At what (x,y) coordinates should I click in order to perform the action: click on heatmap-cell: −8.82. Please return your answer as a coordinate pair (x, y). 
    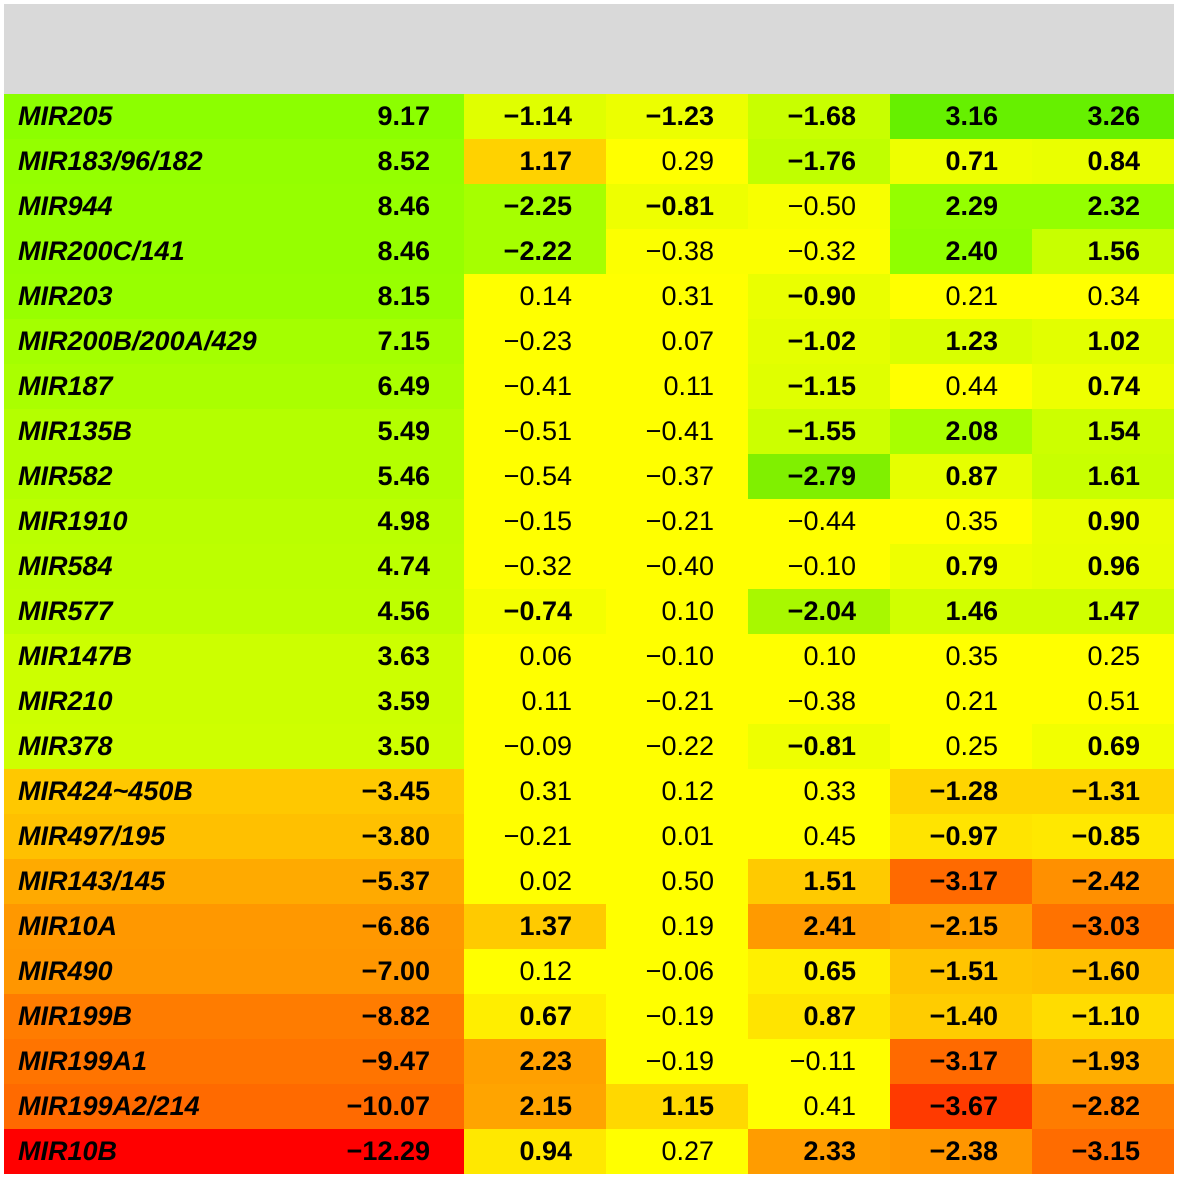
    Looking at the image, I should click on (393, 1016).